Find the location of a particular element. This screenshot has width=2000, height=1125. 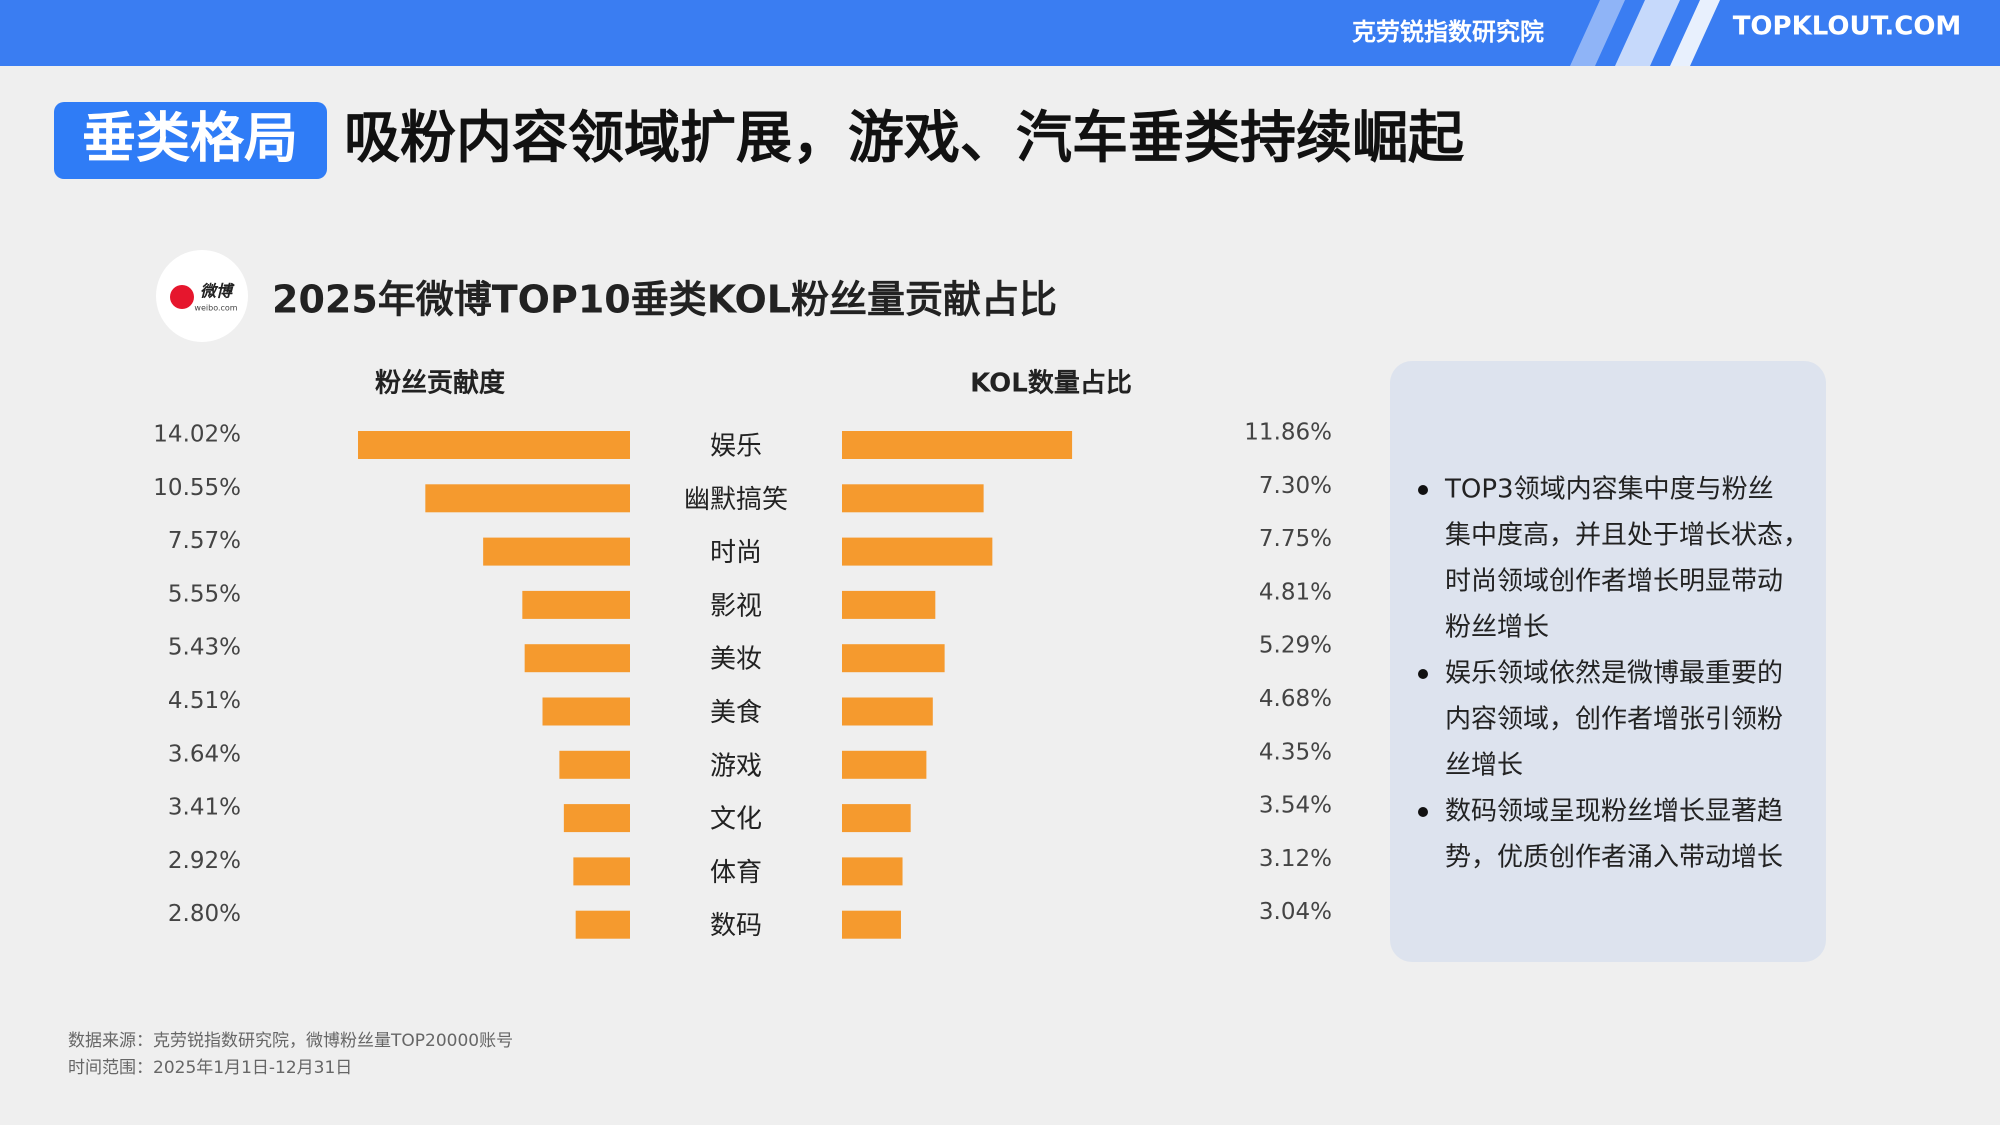

weibo-icon is located at coordinates (182, 297).